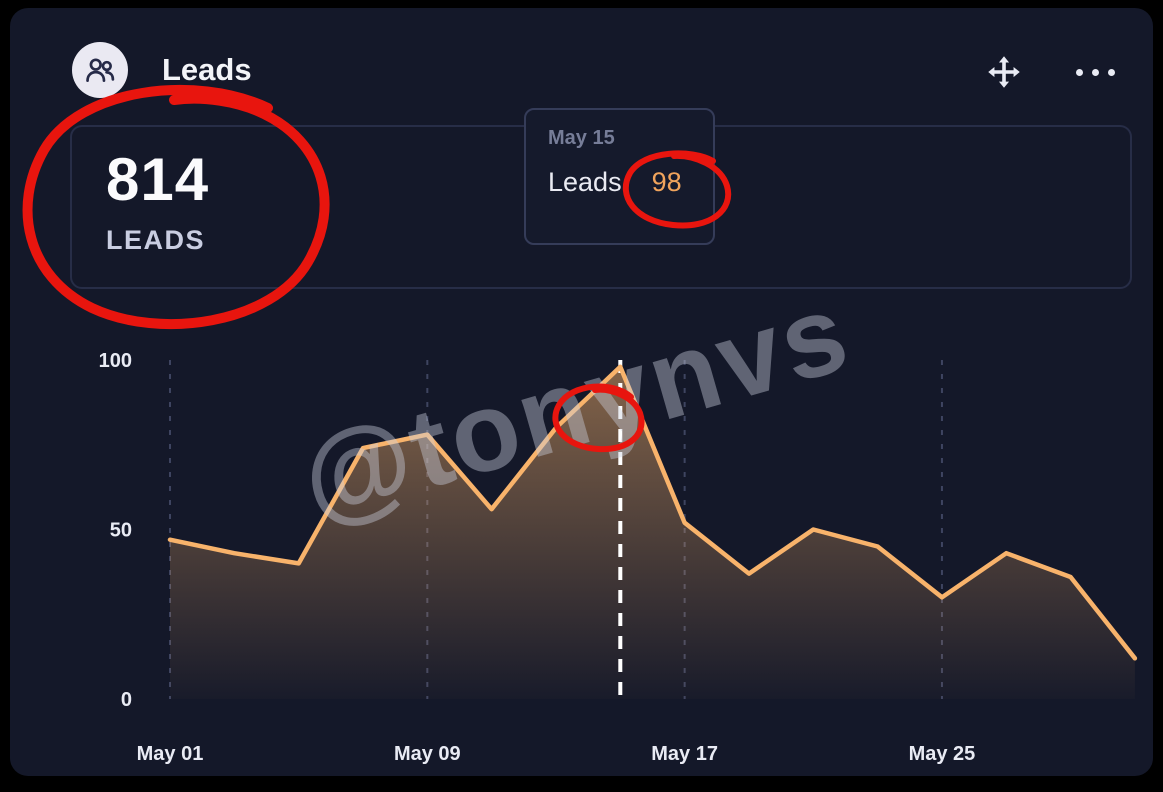  I want to click on chart-tooltip: May 15 Leads 98, so click(619, 176).